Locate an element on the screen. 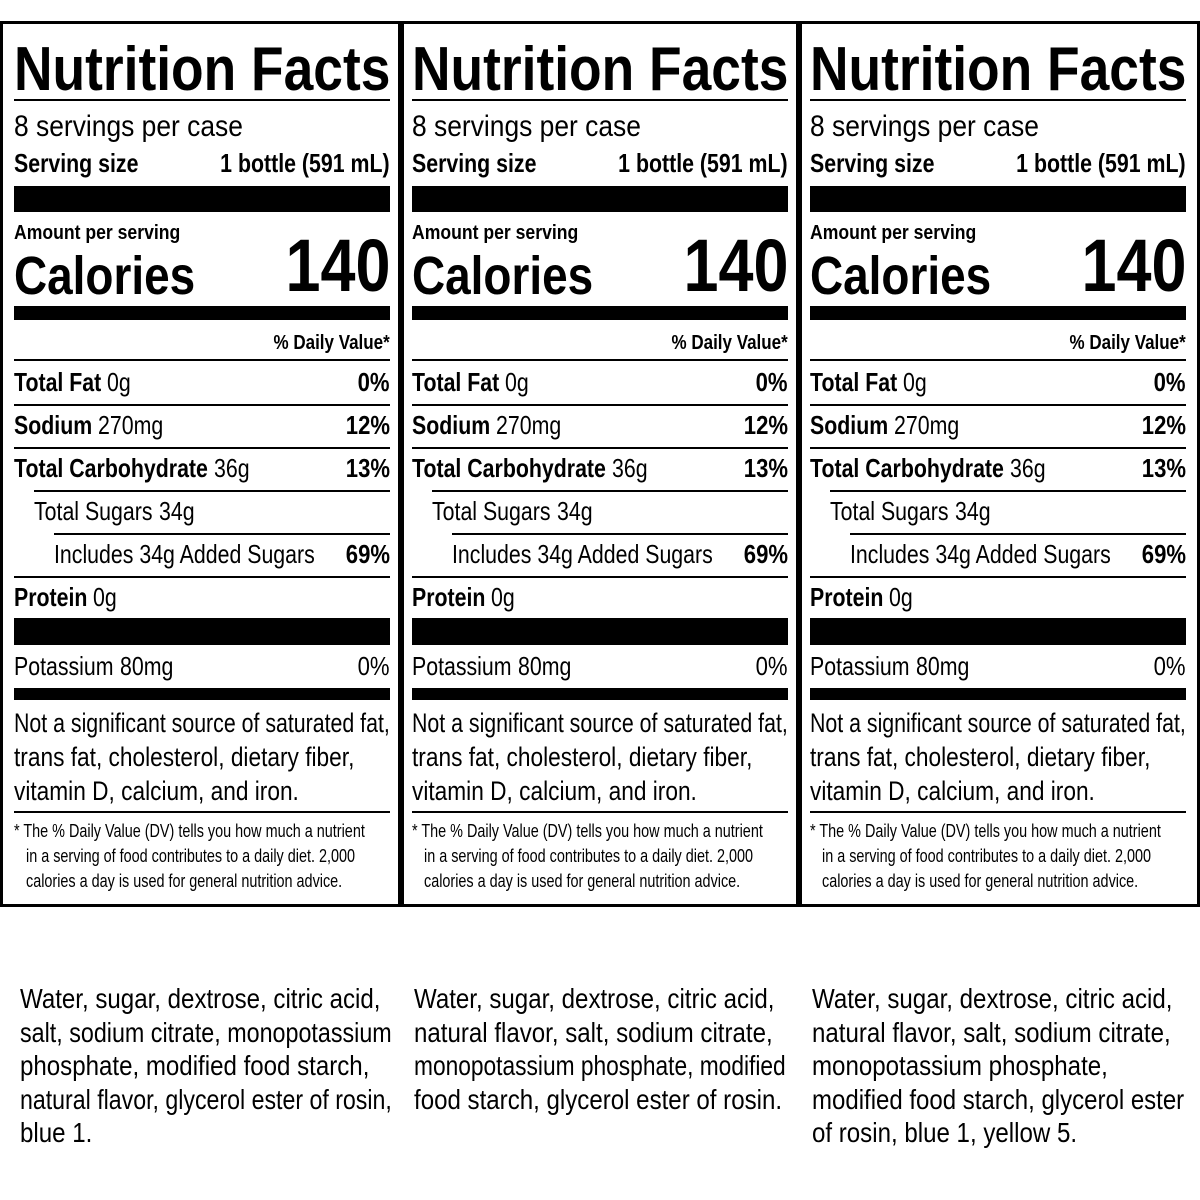 This screenshot has width=1200, height=1200. nutrient-amount: 36g is located at coordinates (629, 468).